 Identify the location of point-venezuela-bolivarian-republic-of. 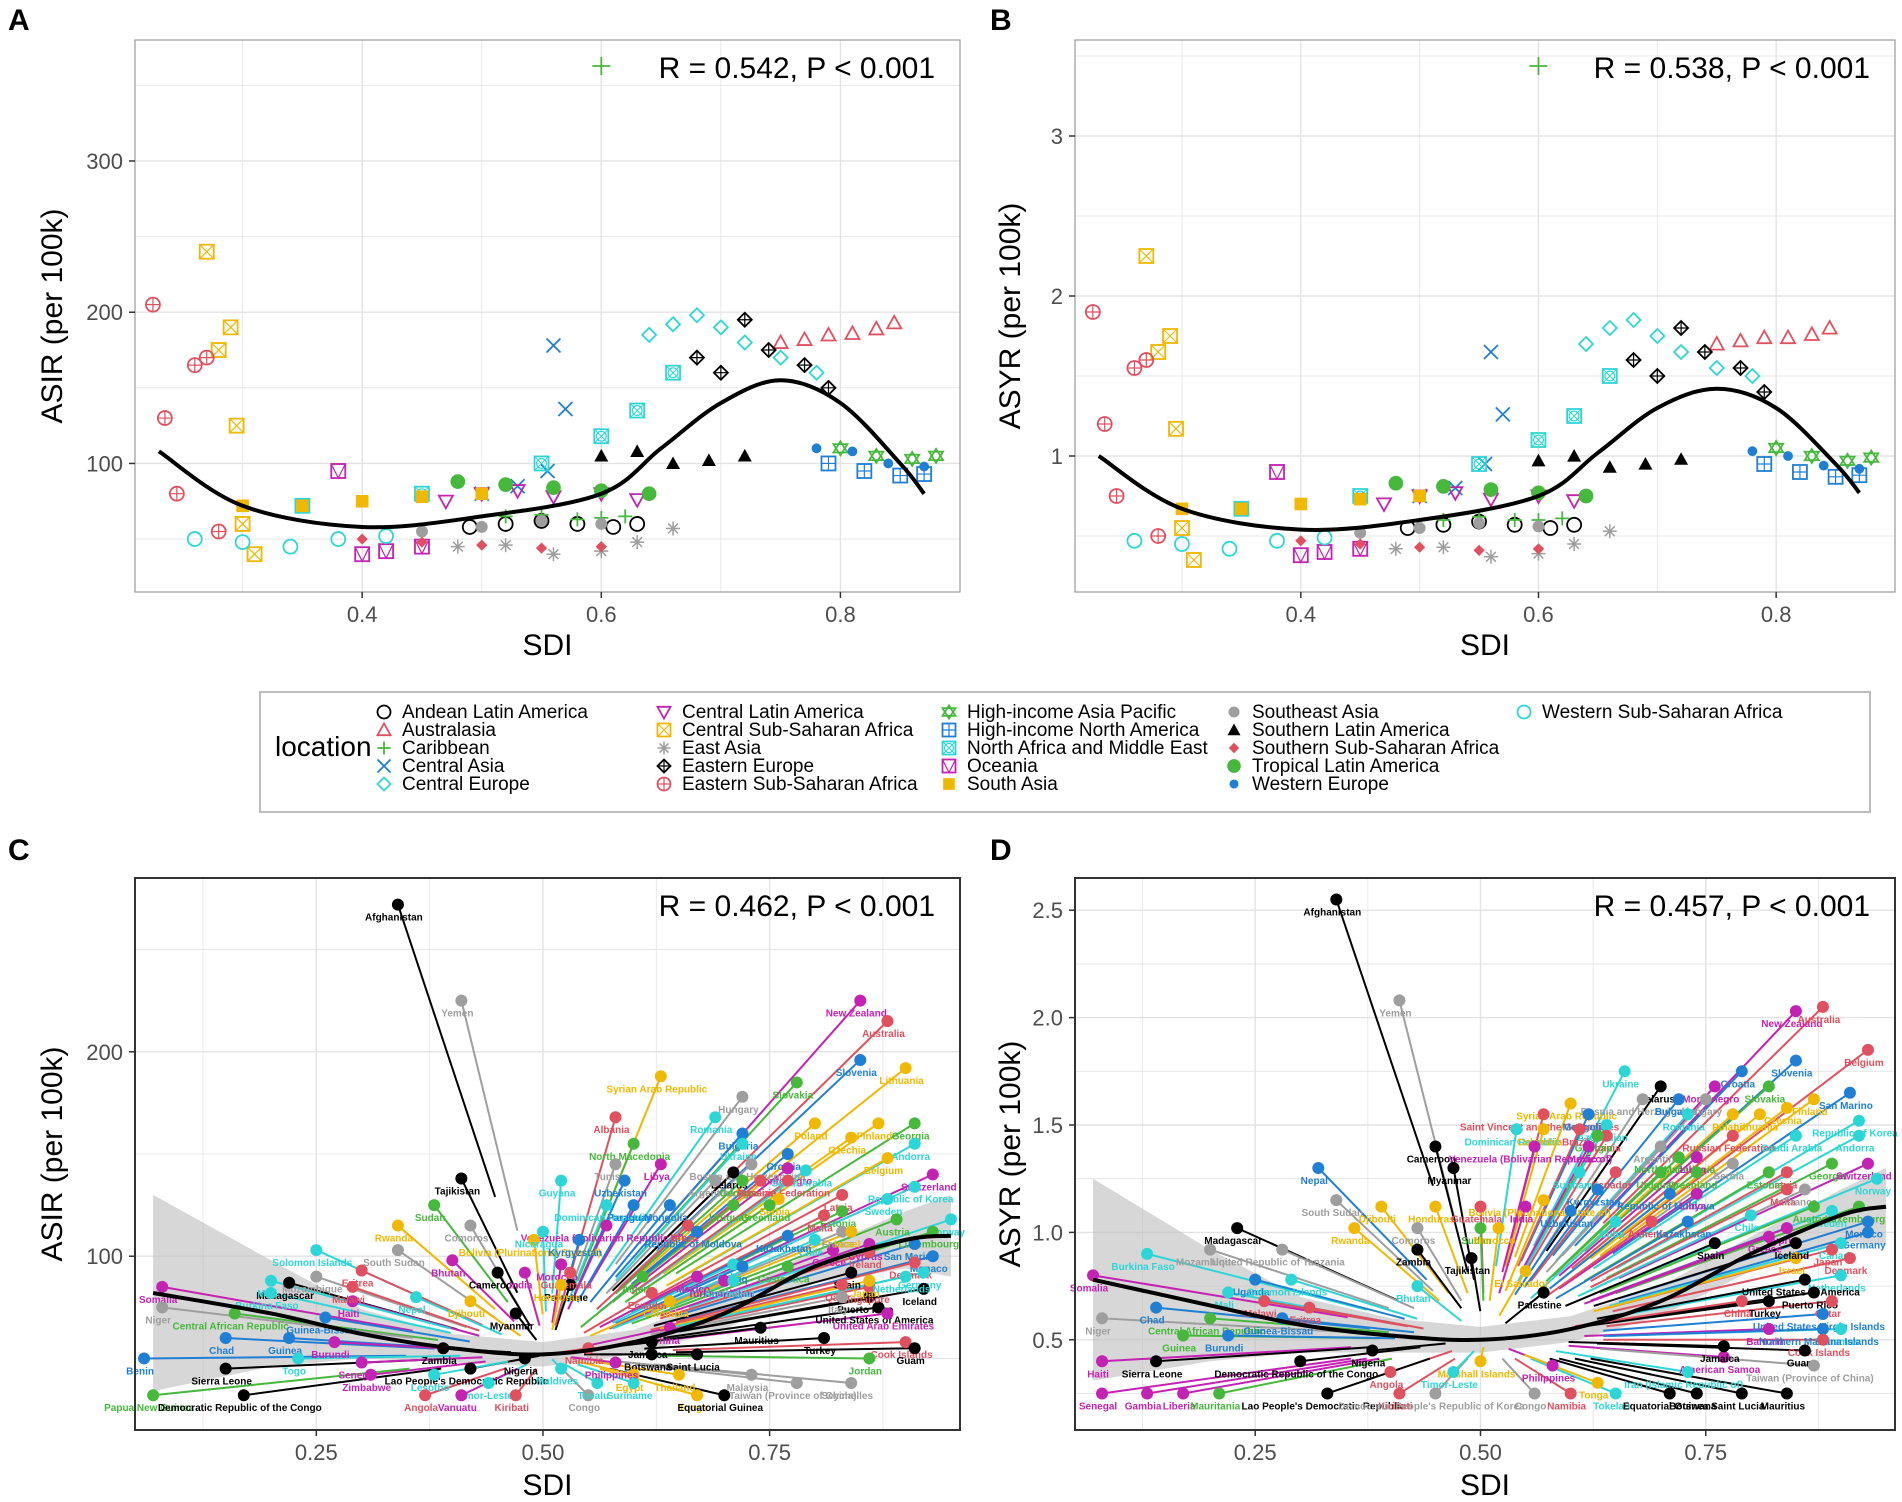
(1534, 1146).